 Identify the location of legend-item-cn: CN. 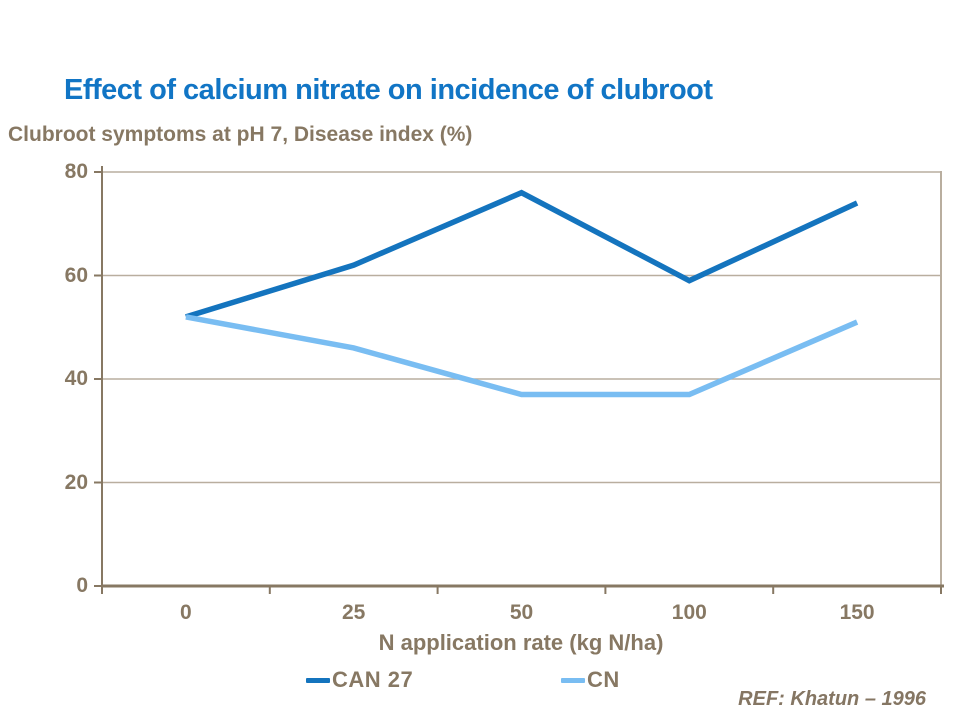
(590, 680).